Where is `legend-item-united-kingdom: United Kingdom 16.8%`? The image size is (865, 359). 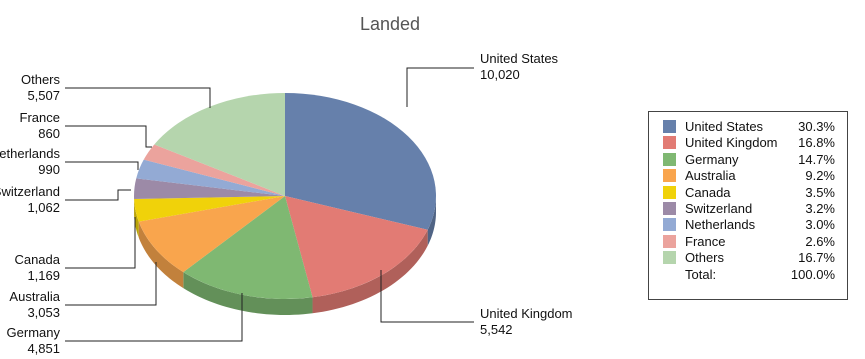
legend-item-united-kingdom: United Kingdom 16.8% is located at coordinates (755, 143).